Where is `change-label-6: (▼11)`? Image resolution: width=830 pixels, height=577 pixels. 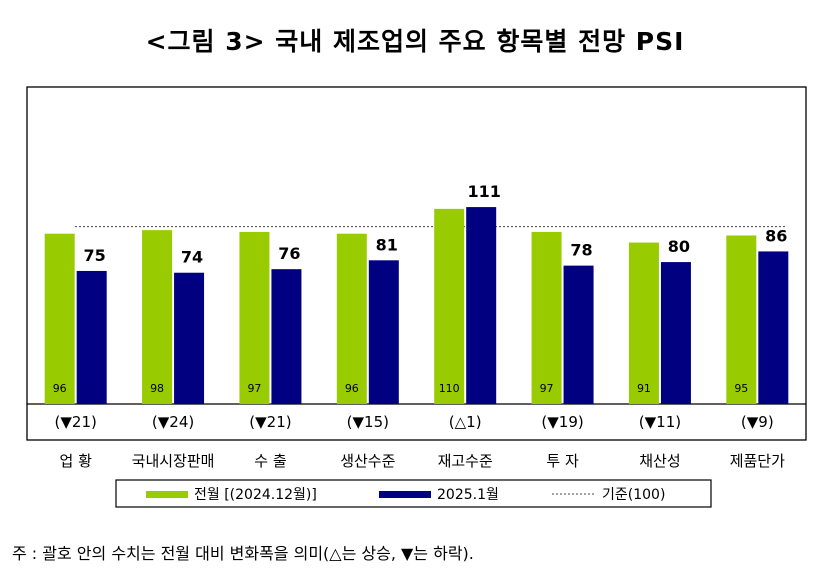 change-label-6: (▼11) is located at coordinates (660, 422).